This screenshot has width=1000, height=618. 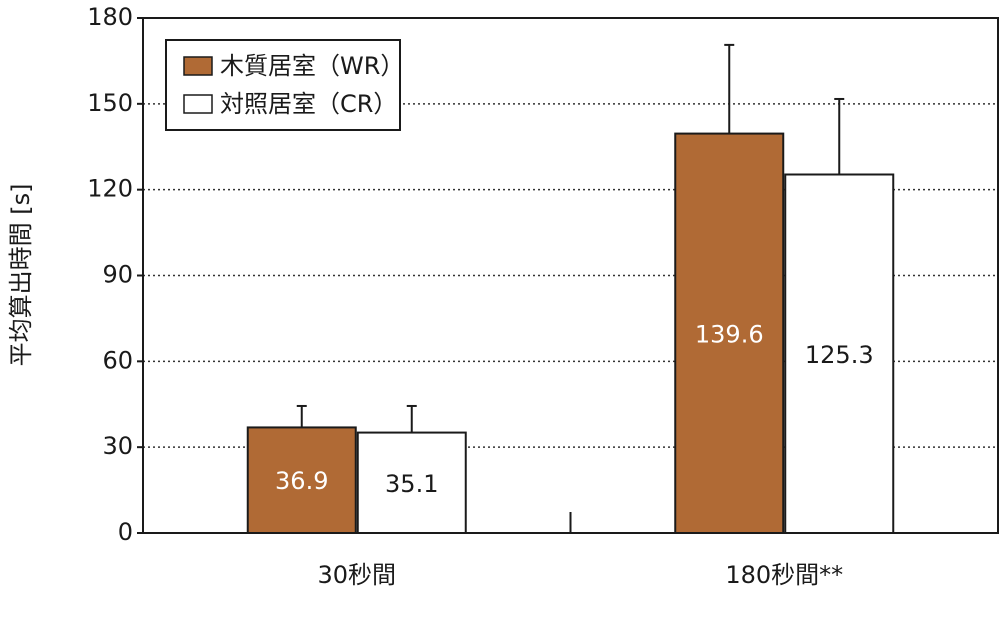 What do you see at coordinates (125, 532) in the screenshot?
I see `y-tick-label: 0` at bounding box center [125, 532].